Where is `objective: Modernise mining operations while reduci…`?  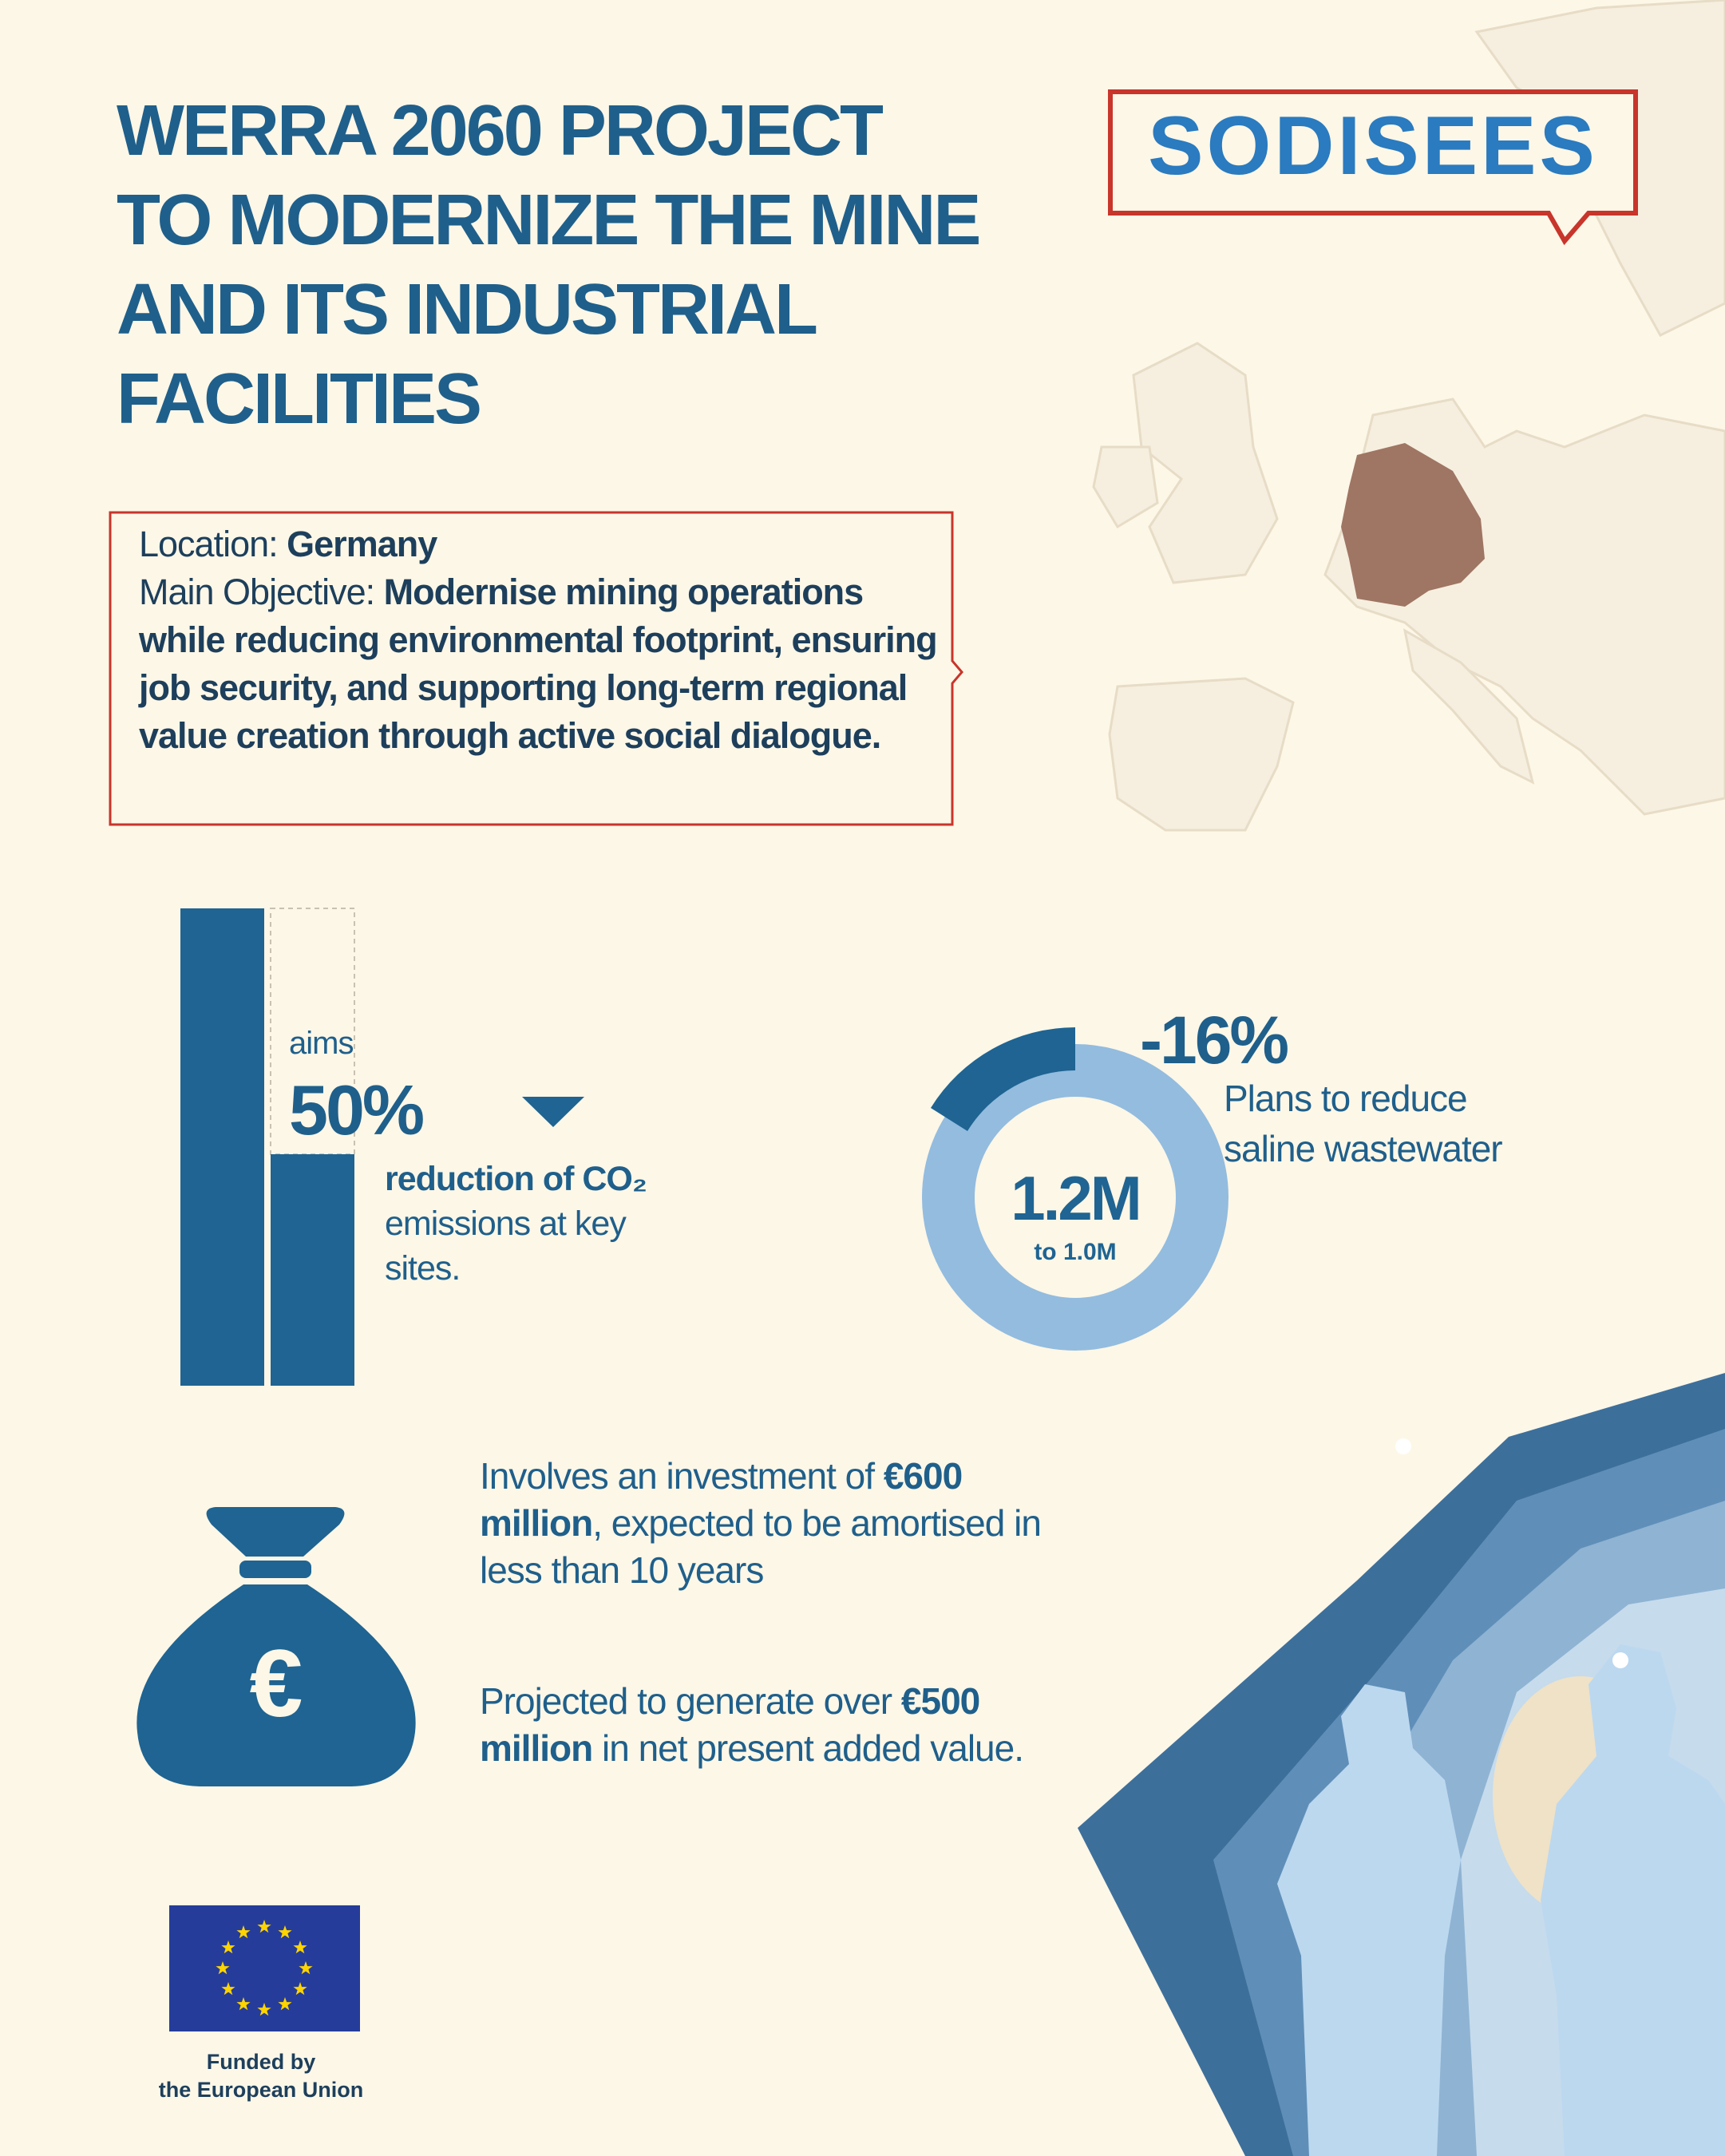
objective: Modernise mining operations while reduci… is located at coordinates (538, 664).